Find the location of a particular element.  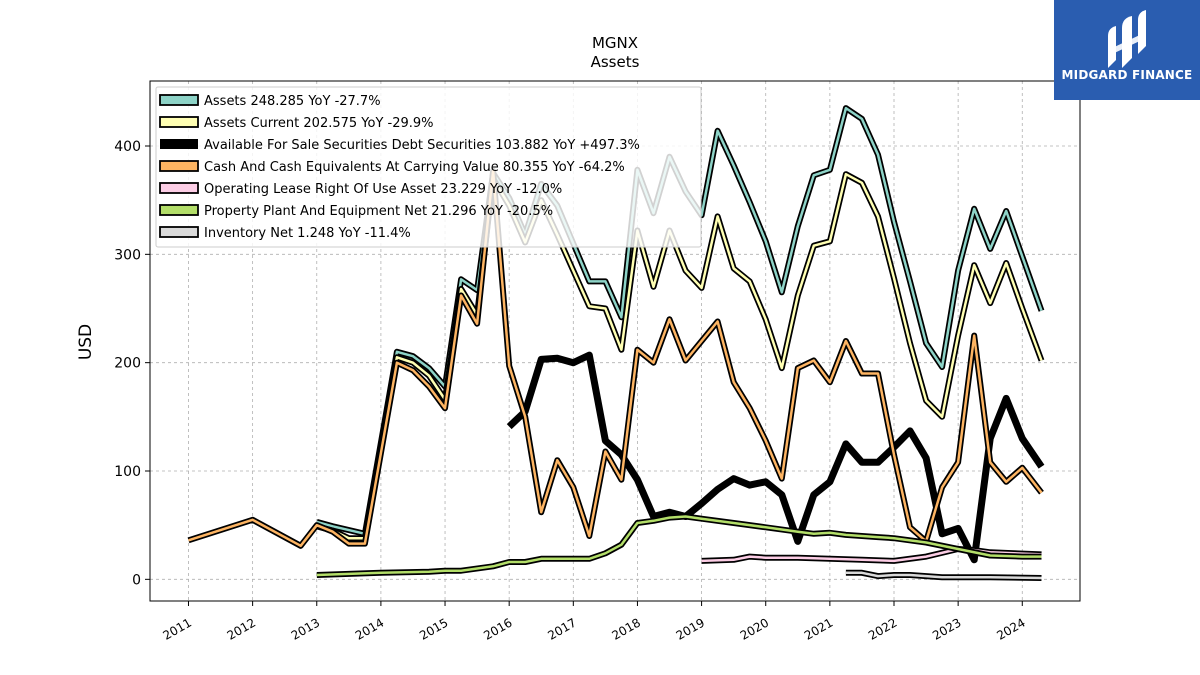

x-tick-label: 2012 is located at coordinates (241, 628).